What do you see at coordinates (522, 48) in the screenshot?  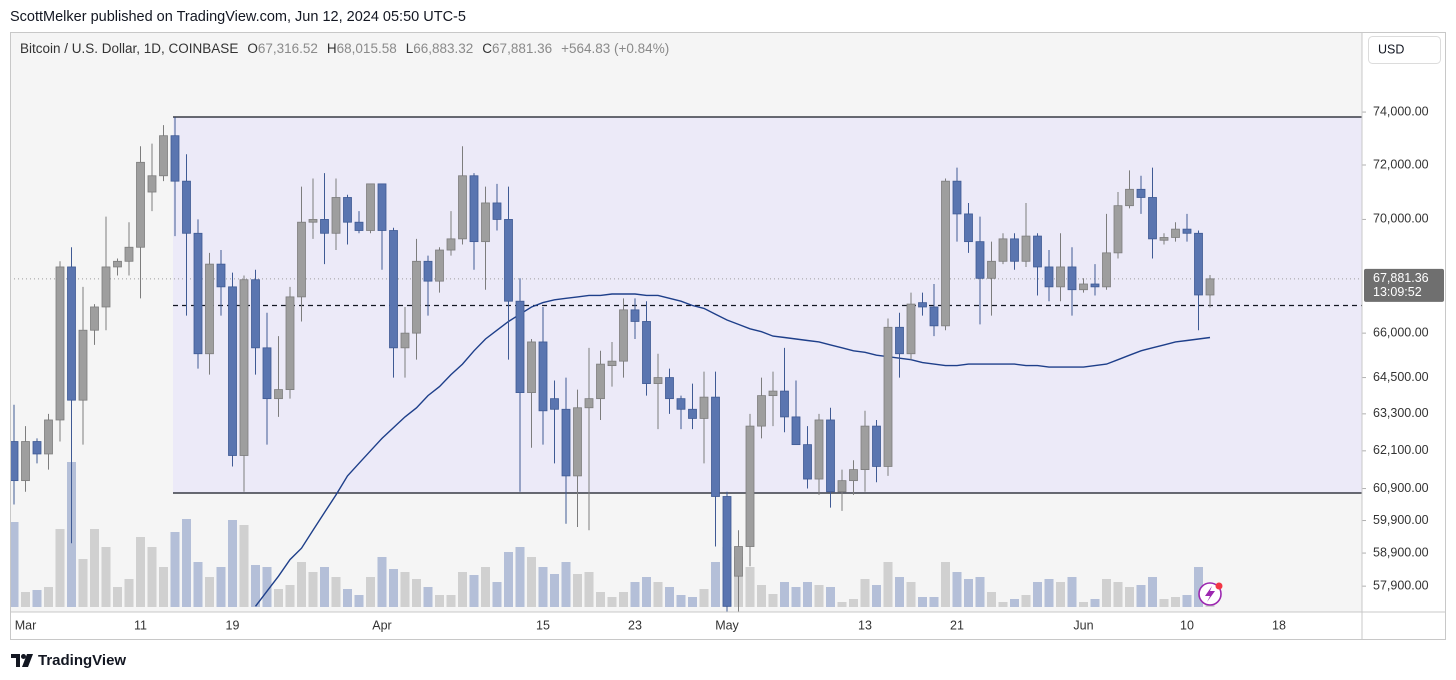 I see `ohlc-value: 67,881.36` at bounding box center [522, 48].